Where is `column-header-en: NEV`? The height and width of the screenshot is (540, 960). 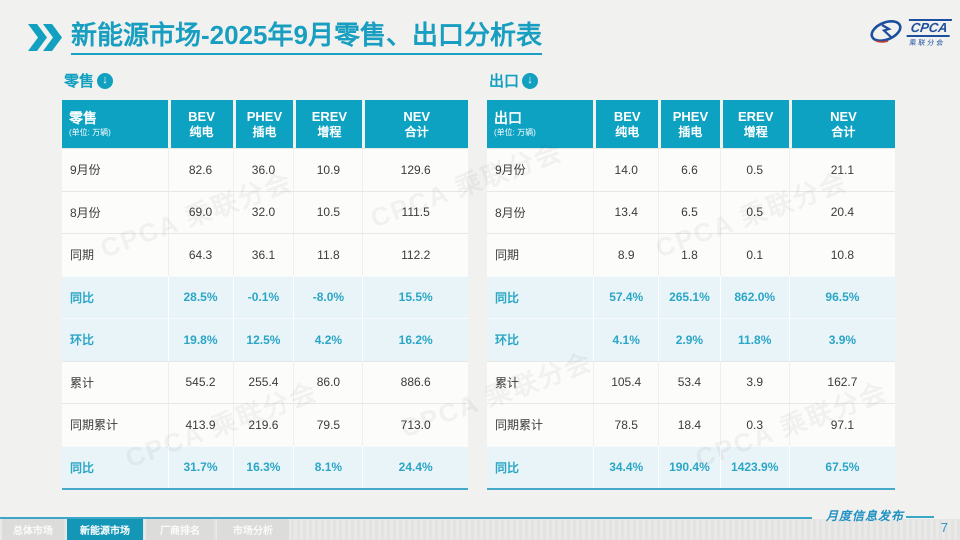 column-header-en: NEV is located at coordinates (843, 116).